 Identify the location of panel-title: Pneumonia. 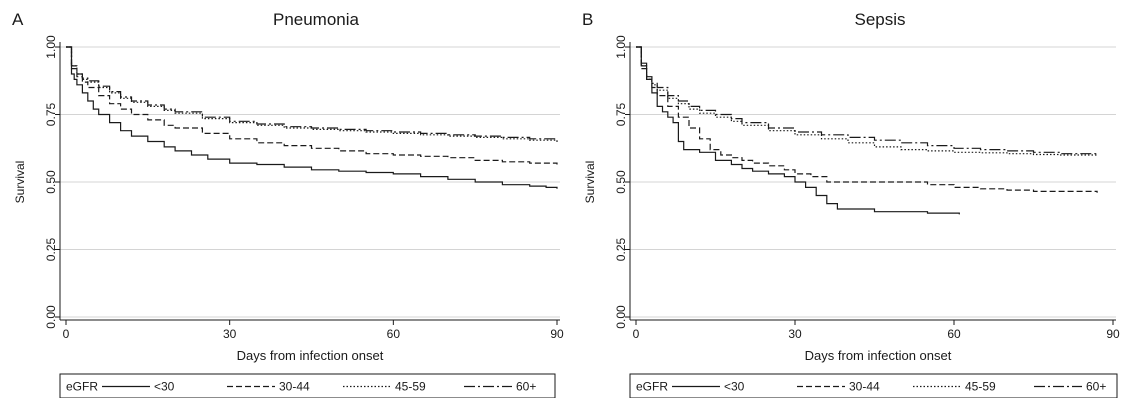
(316, 19).